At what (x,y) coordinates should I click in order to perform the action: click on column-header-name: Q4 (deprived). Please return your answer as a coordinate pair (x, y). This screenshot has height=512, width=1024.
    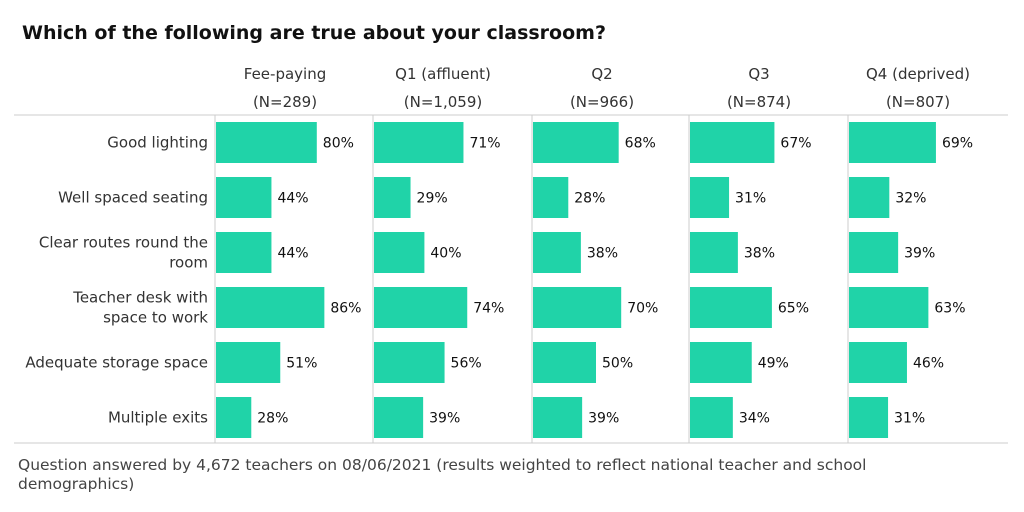
    Looking at the image, I should click on (918, 74).